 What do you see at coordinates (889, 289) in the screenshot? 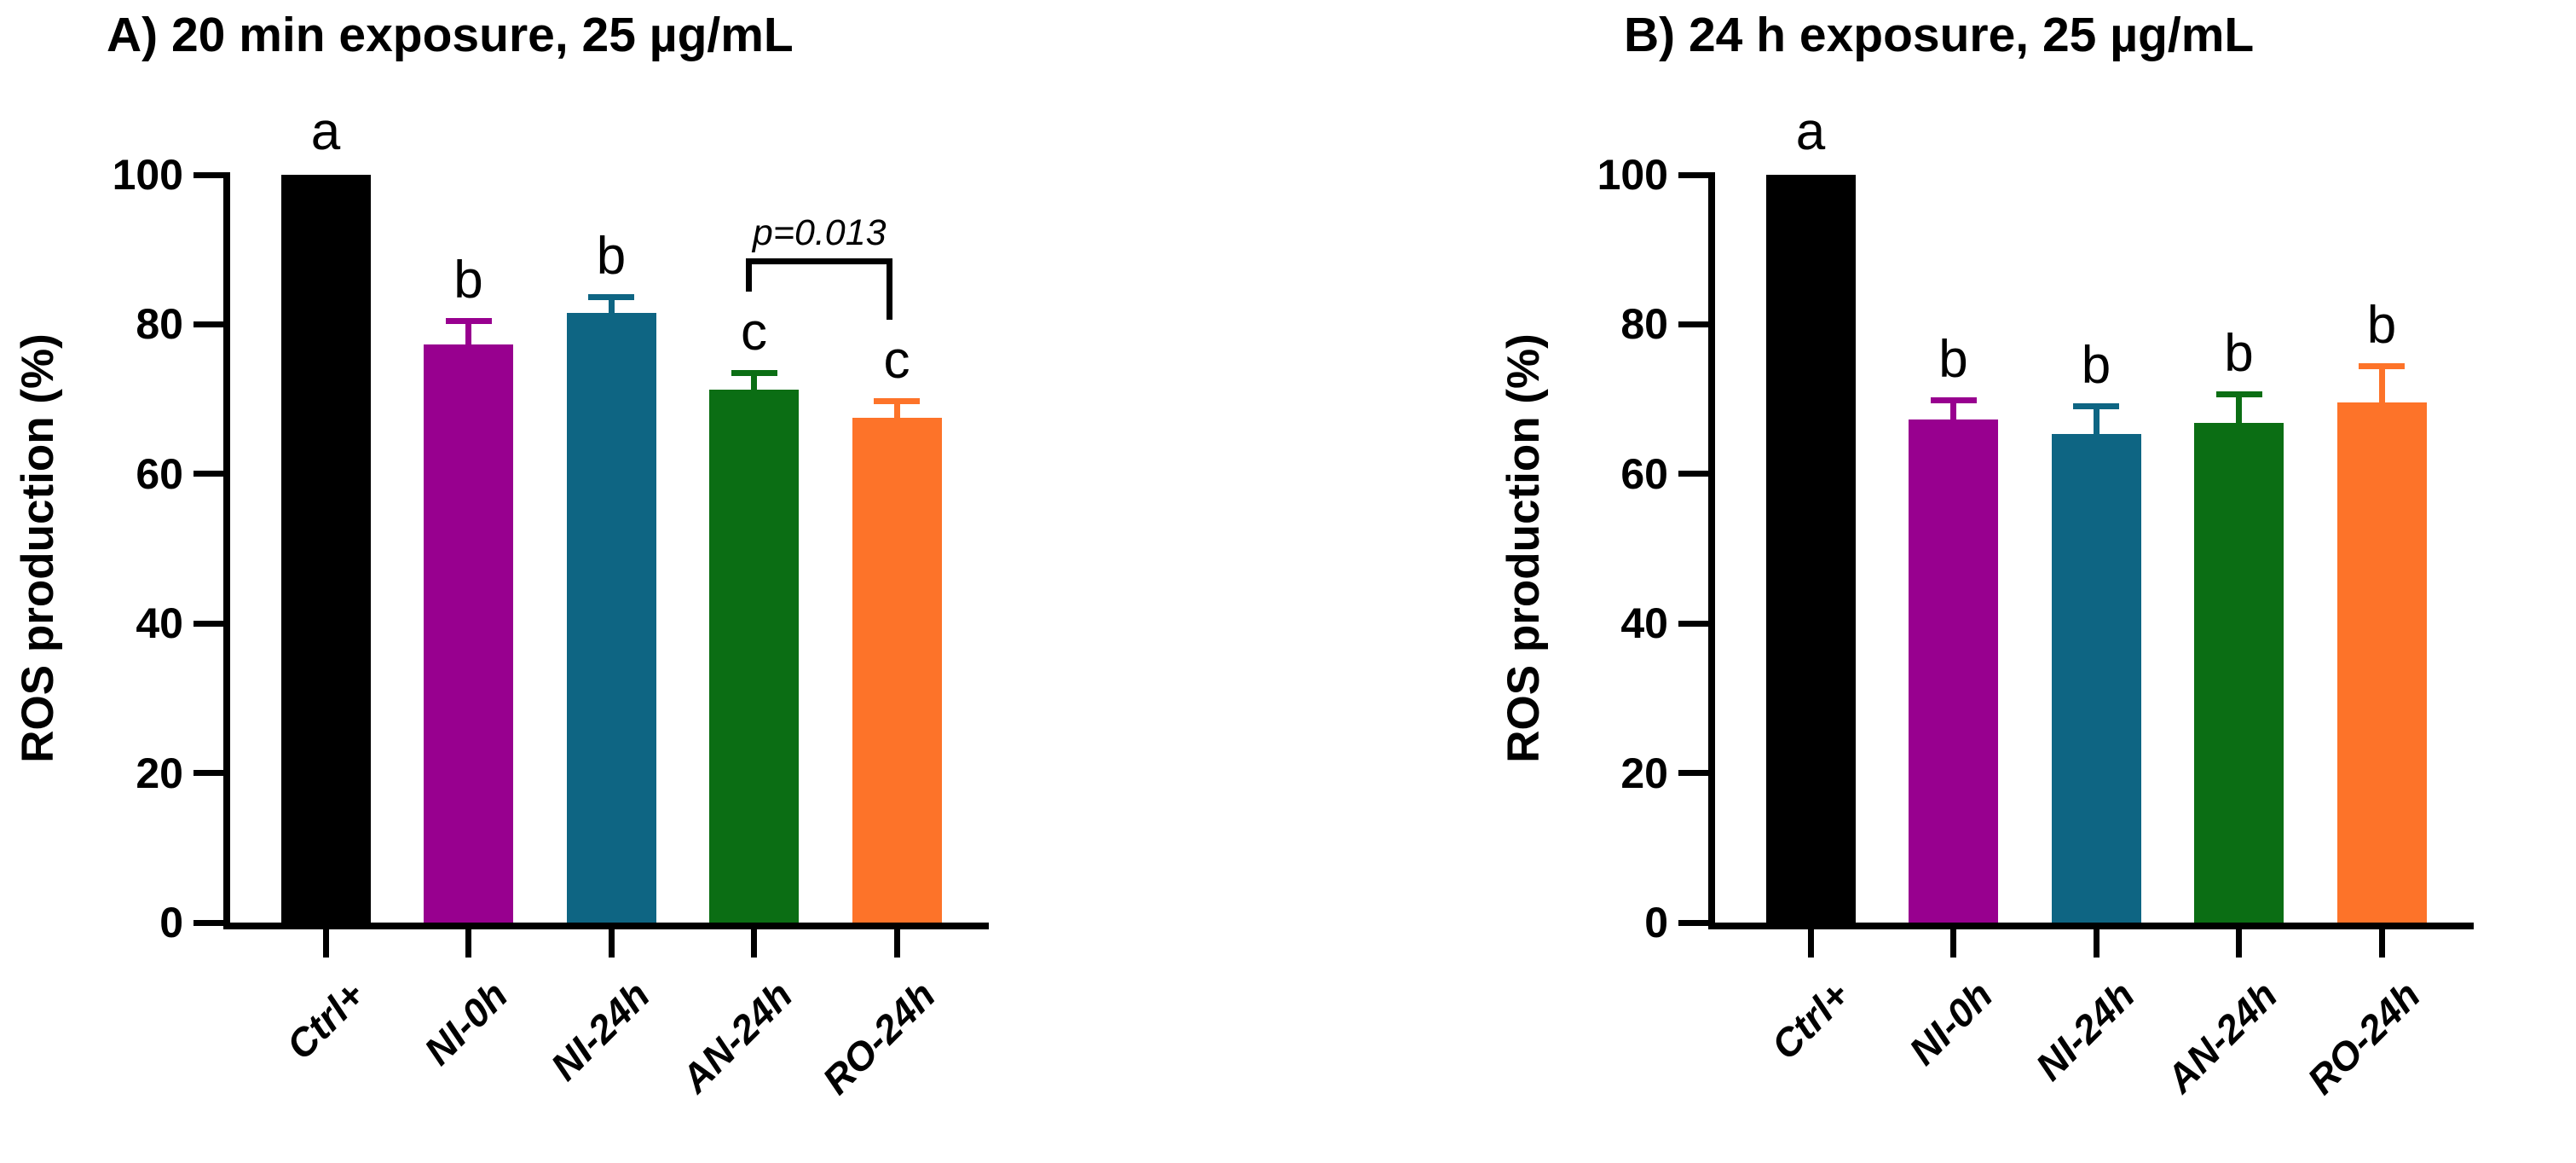
I see `significance-bracket-right-leg` at bounding box center [889, 289].